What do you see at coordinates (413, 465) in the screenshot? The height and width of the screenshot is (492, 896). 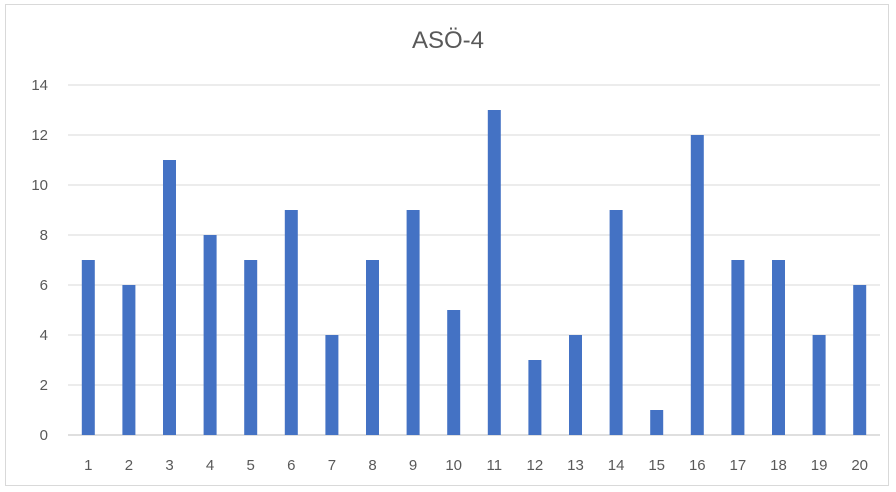 I see `x-tick-label: 9` at bounding box center [413, 465].